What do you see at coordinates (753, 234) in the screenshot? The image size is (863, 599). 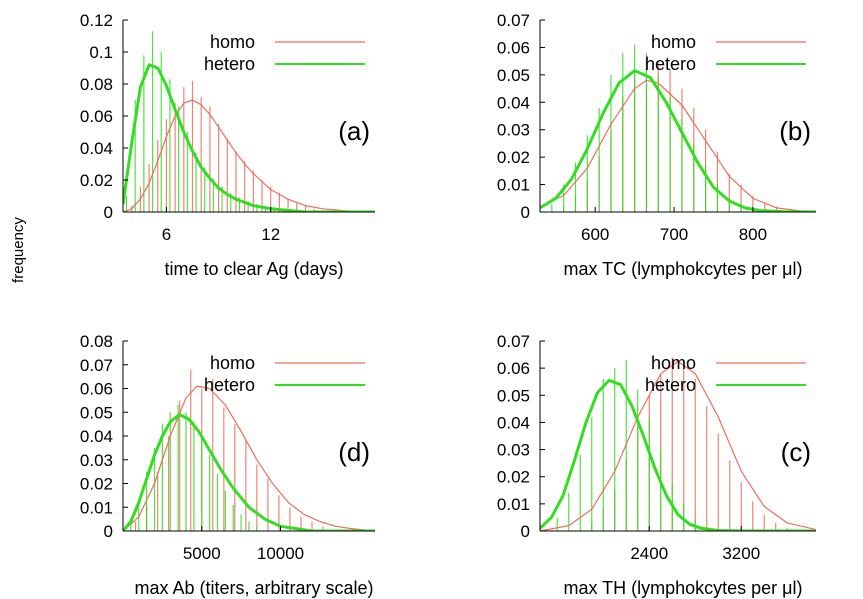 I see `x-tick-label: 800` at bounding box center [753, 234].